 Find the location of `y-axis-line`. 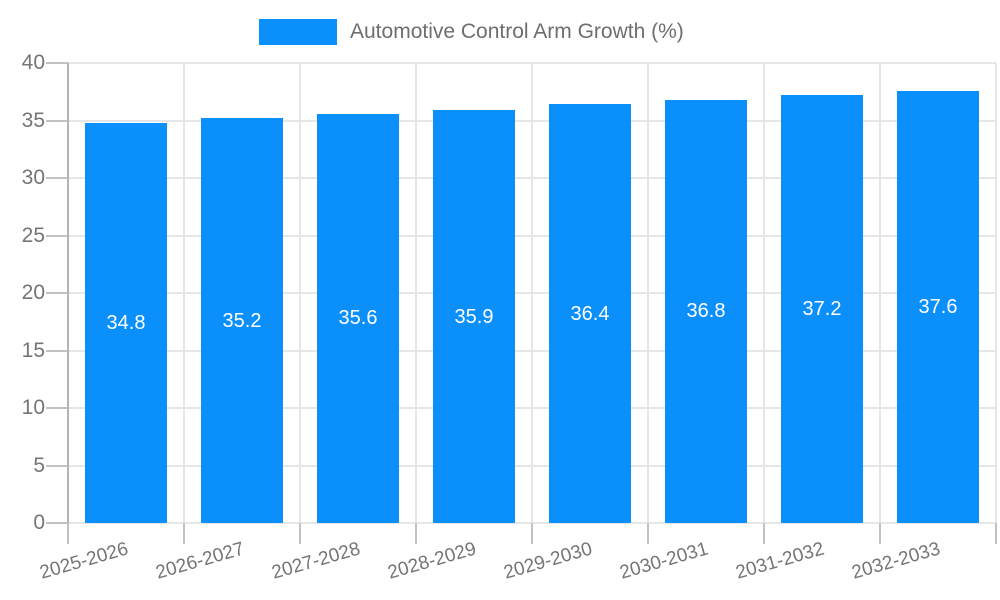

y-axis-line is located at coordinates (68, 293).